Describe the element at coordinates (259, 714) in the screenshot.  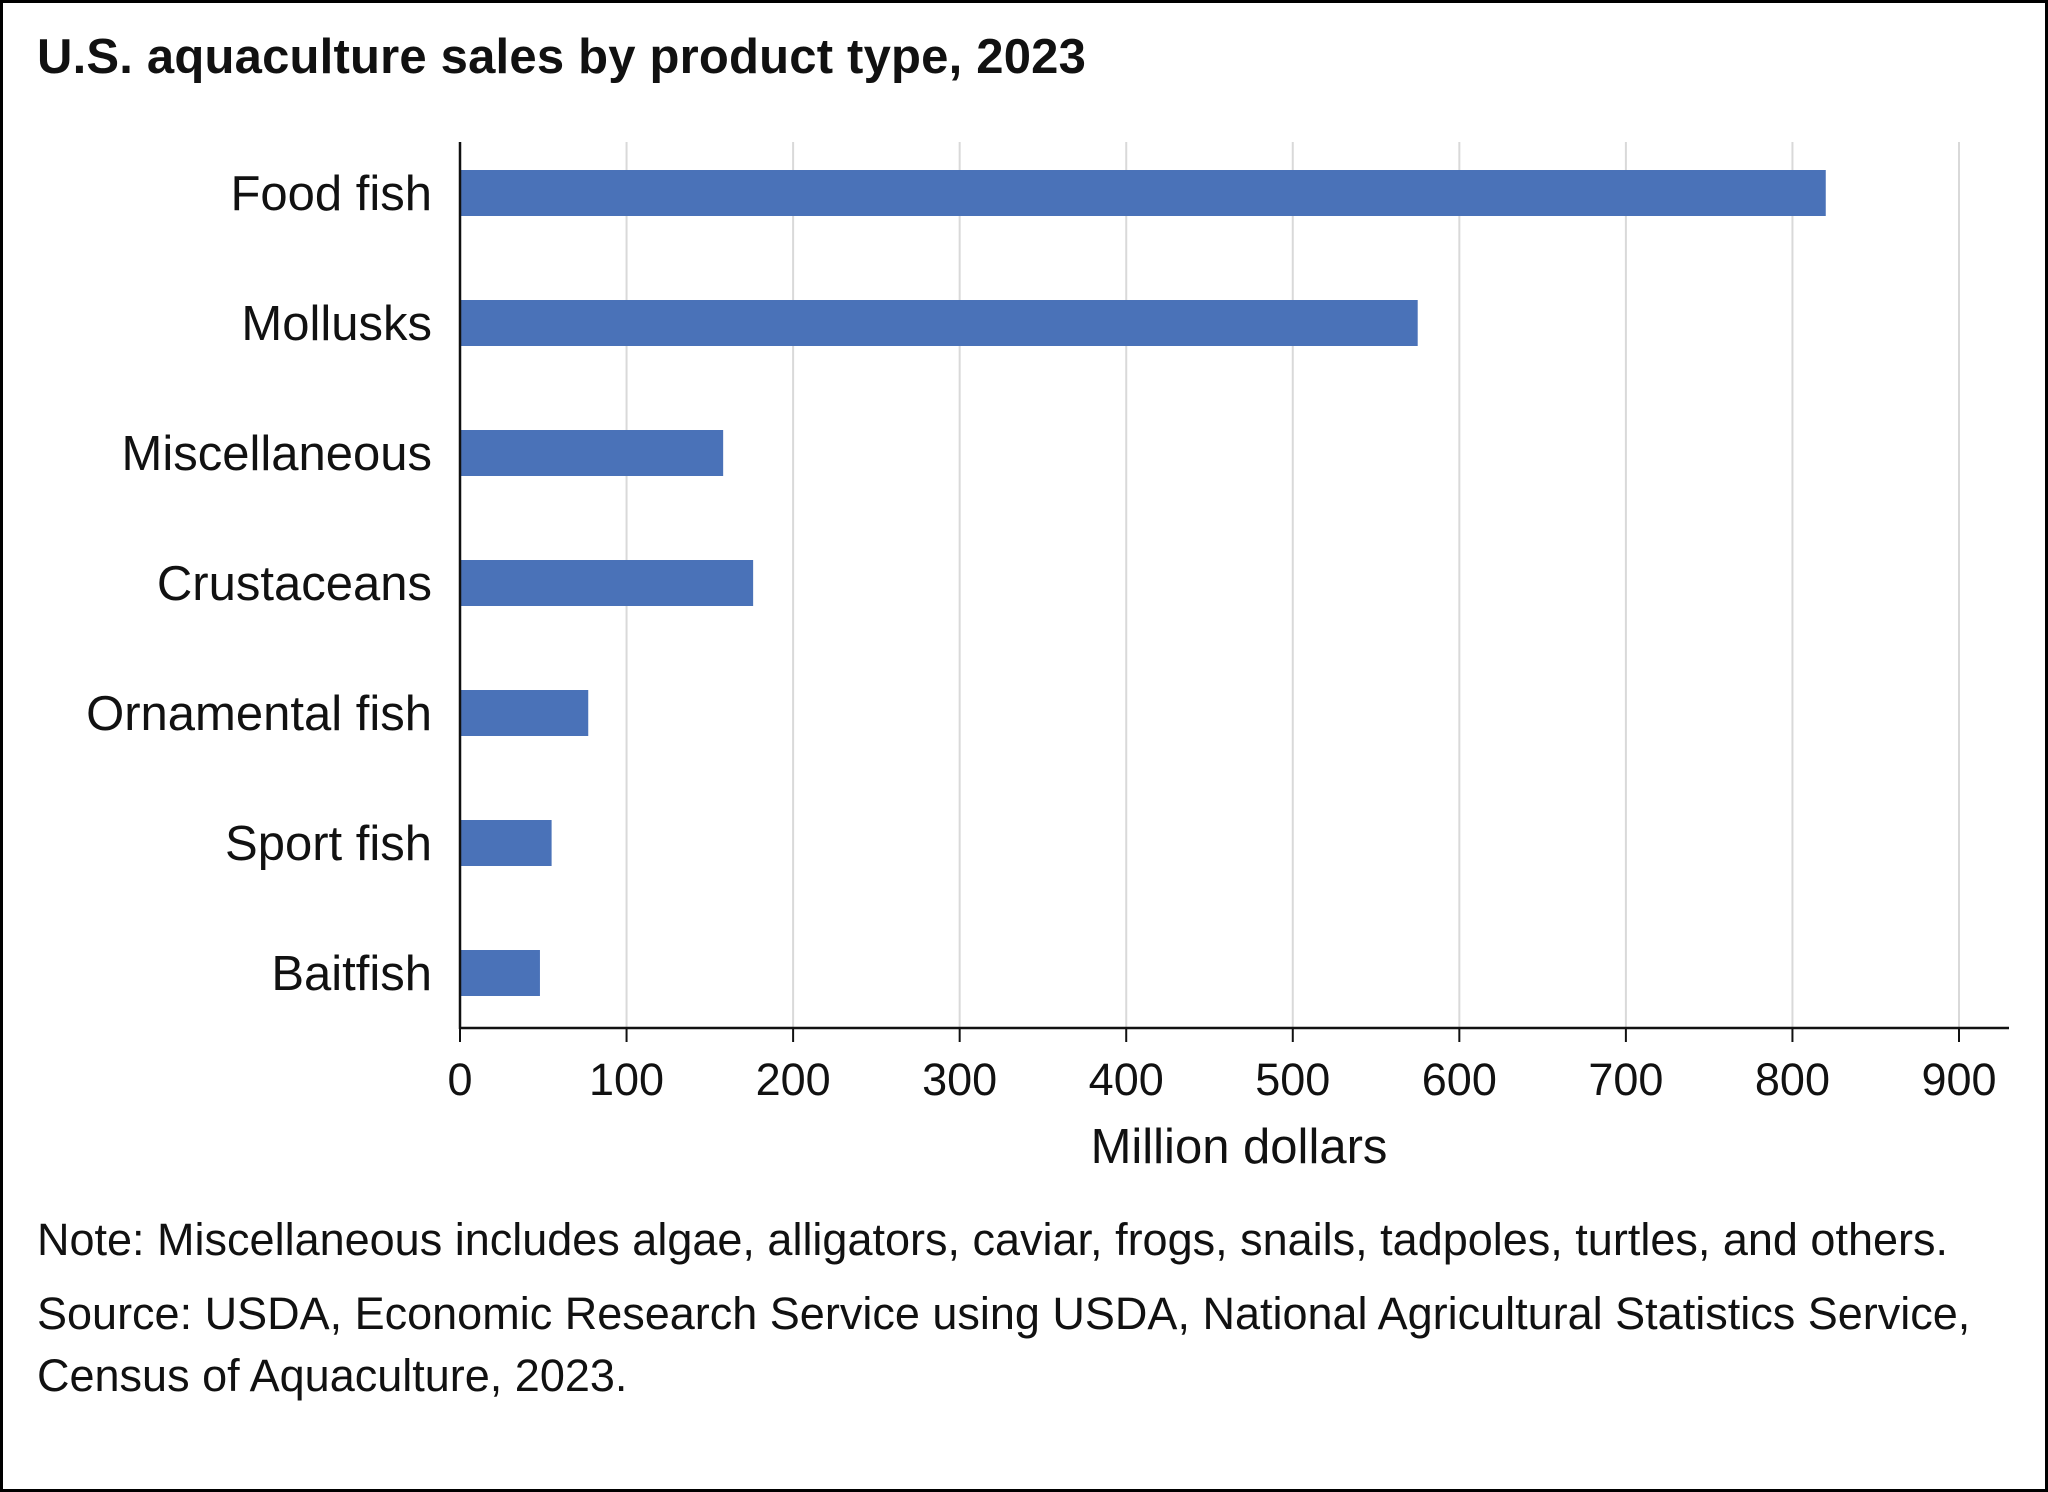
I see `category-label-ornamental-fish: Ornamental fish` at that location.